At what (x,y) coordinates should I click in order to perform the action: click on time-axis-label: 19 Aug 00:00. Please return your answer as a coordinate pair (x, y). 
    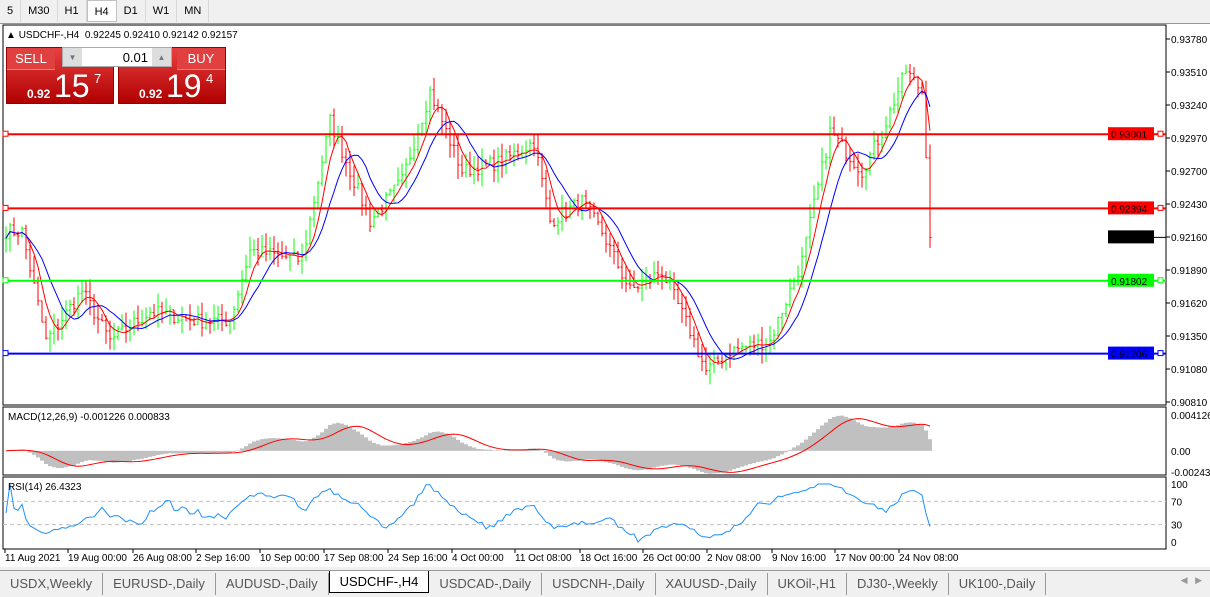
    Looking at the image, I should click on (97, 558).